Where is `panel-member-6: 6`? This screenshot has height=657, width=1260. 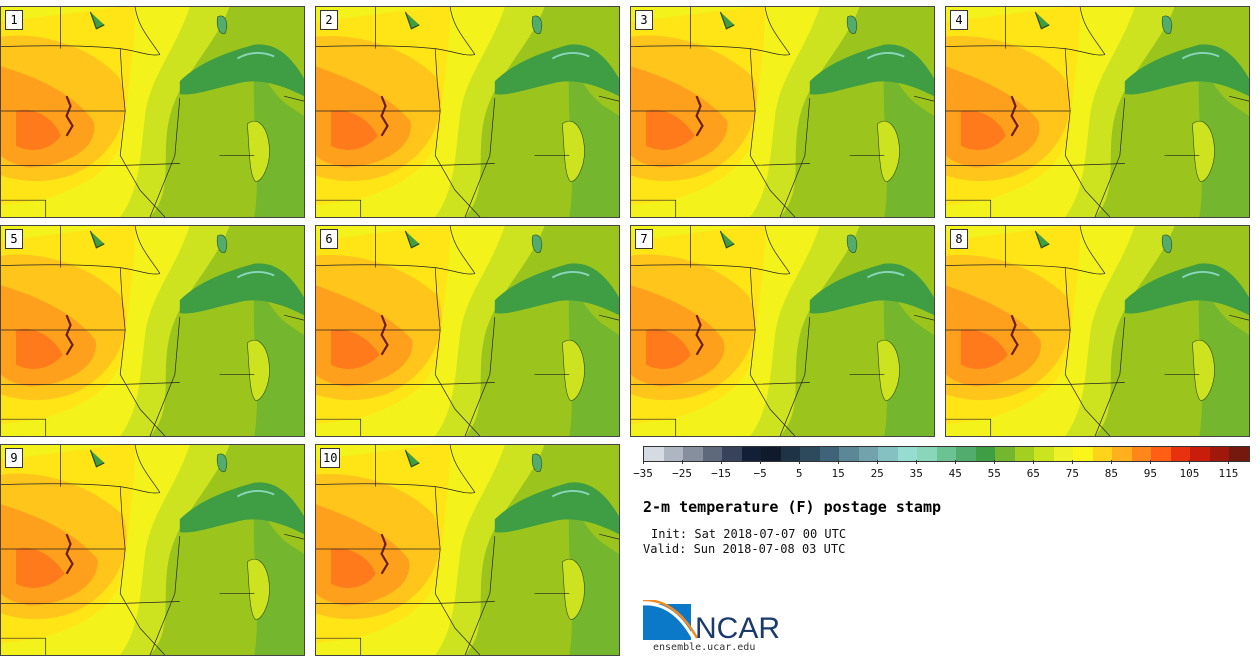 panel-member-6: 6 is located at coordinates (467, 331).